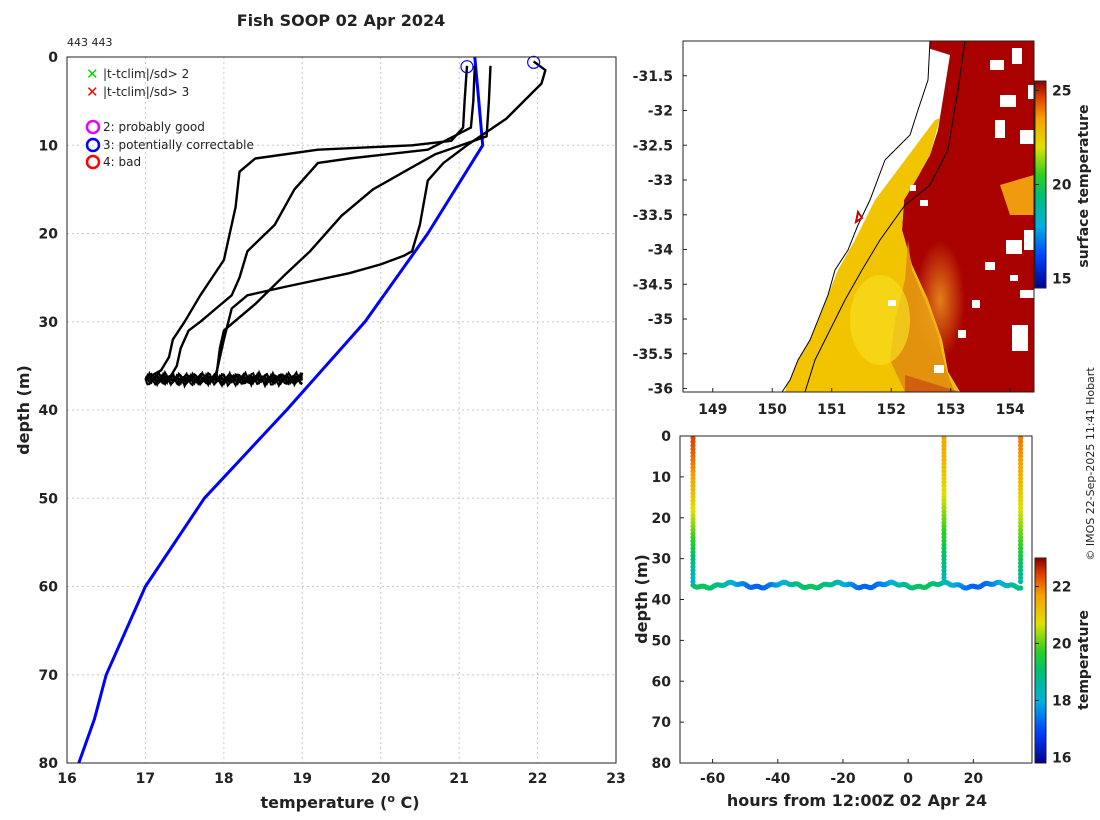 This screenshot has width=1100, height=820. What do you see at coordinates (122, 162) in the screenshot?
I see `legend-q4-label: 4: bad` at bounding box center [122, 162].